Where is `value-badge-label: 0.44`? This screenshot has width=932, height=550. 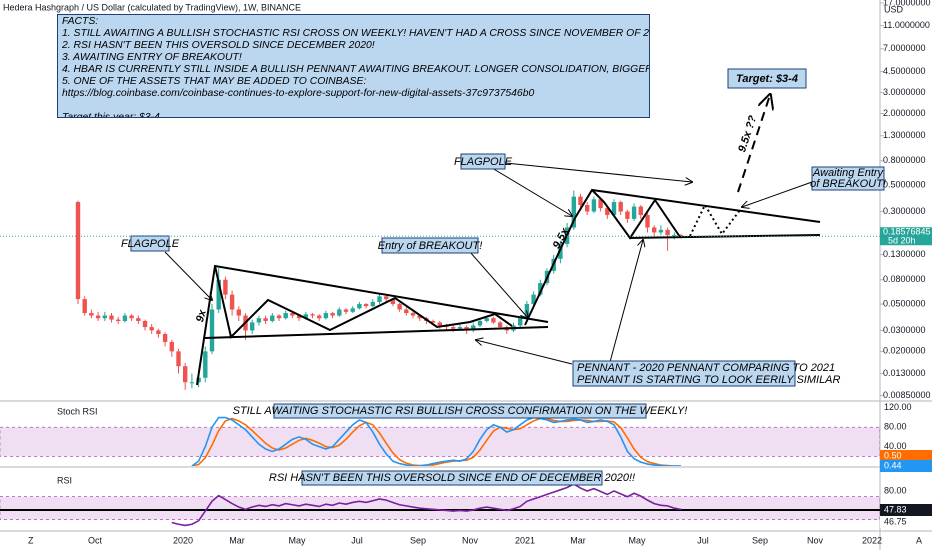 value-badge-label: 0.44 is located at coordinates (893, 465).